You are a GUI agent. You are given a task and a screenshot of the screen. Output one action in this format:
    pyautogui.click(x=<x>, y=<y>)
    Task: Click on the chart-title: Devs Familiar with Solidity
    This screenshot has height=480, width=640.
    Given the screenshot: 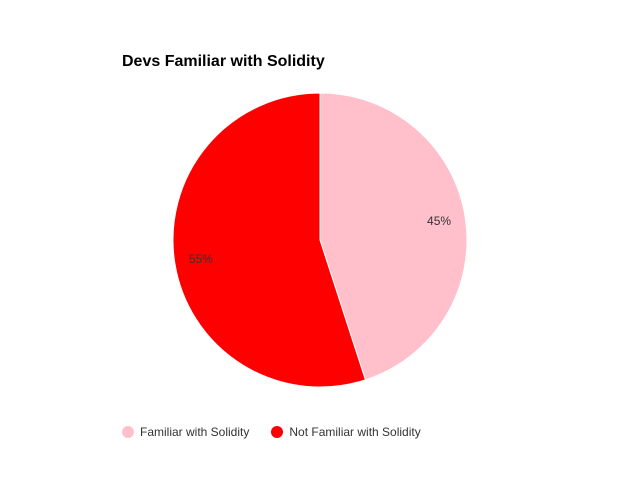 What is the action you would take?
    pyautogui.click(x=223, y=61)
    